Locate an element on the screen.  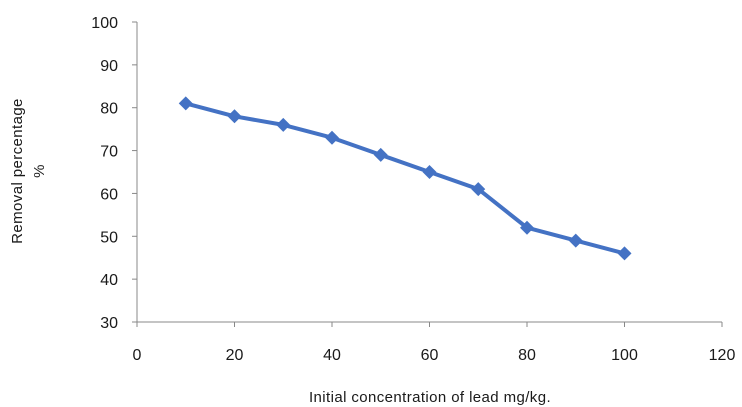
x-tick-label: 60 is located at coordinates (430, 355).